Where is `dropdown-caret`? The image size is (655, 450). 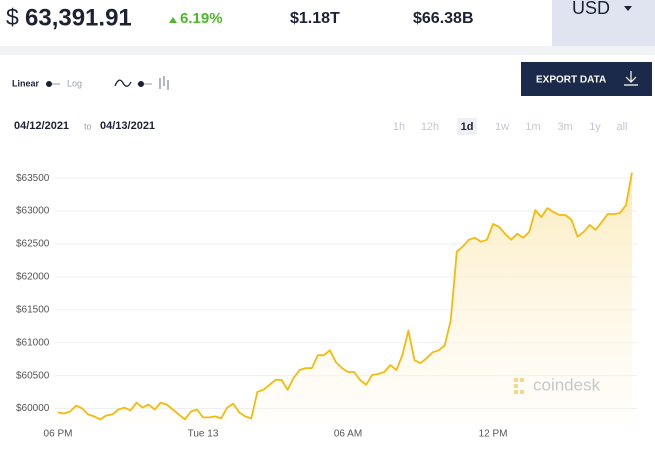 dropdown-caret is located at coordinates (628, 8).